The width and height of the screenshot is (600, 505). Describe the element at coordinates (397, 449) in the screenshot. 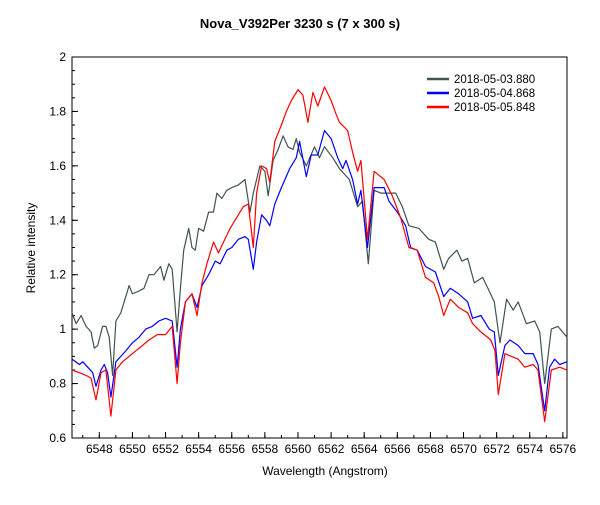

I see `x-tick-label: 6566` at that location.